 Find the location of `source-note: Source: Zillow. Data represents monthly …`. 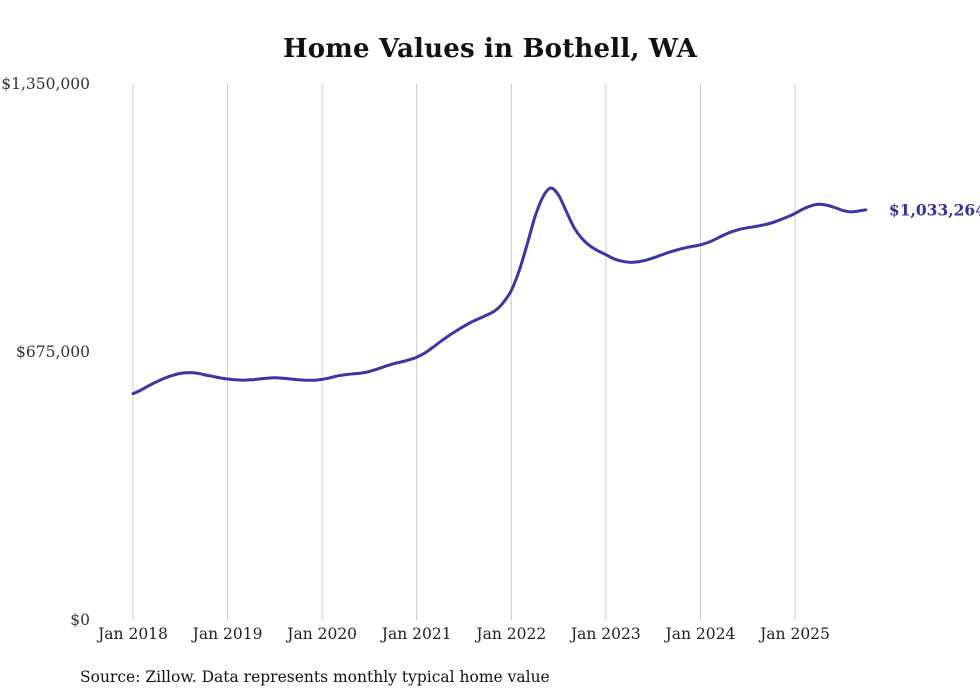

source-note: Source: Zillow. Data represents monthly … is located at coordinates (315, 677).